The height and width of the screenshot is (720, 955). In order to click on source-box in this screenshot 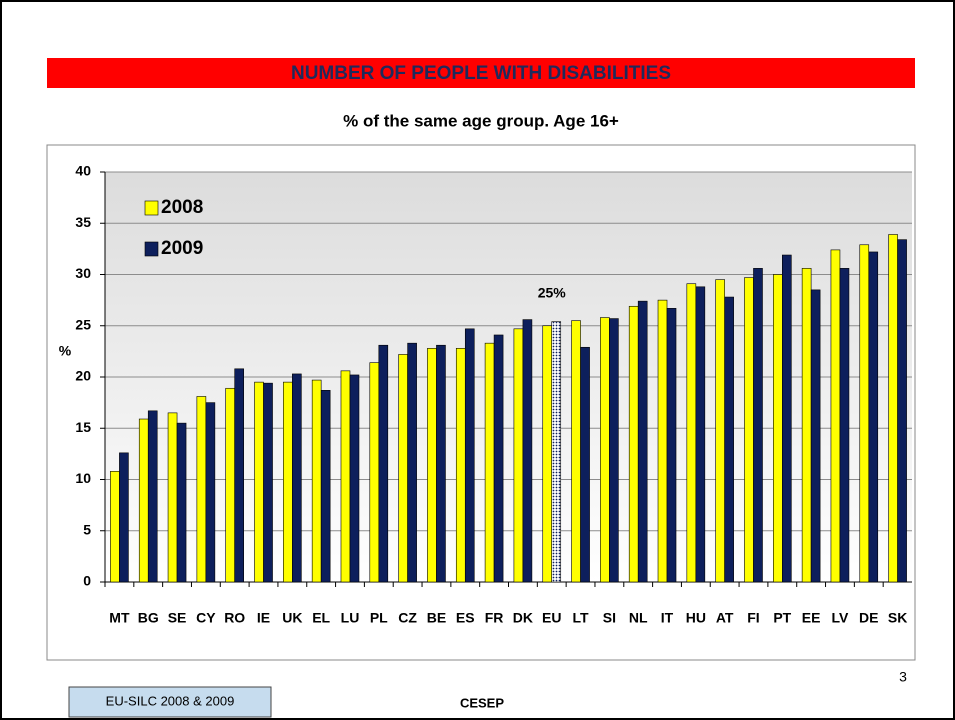, I will do `click(170, 702)`.